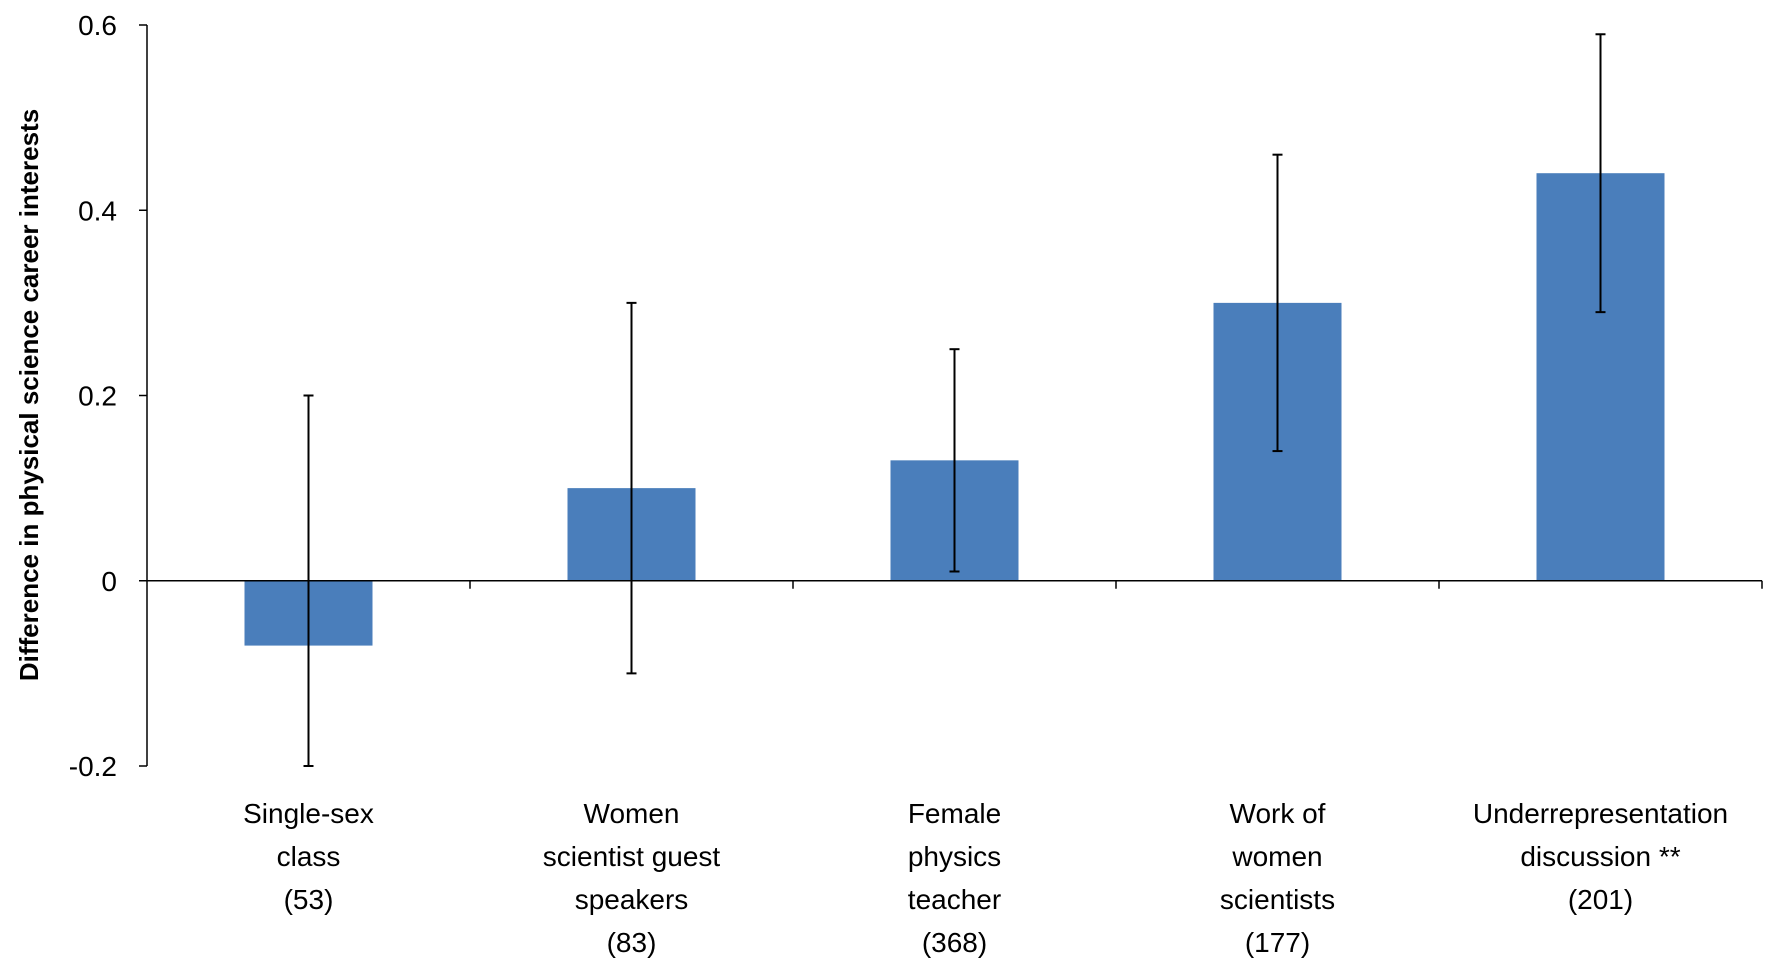  I want to click on y-tick-label: 0.2, so click(97, 396).